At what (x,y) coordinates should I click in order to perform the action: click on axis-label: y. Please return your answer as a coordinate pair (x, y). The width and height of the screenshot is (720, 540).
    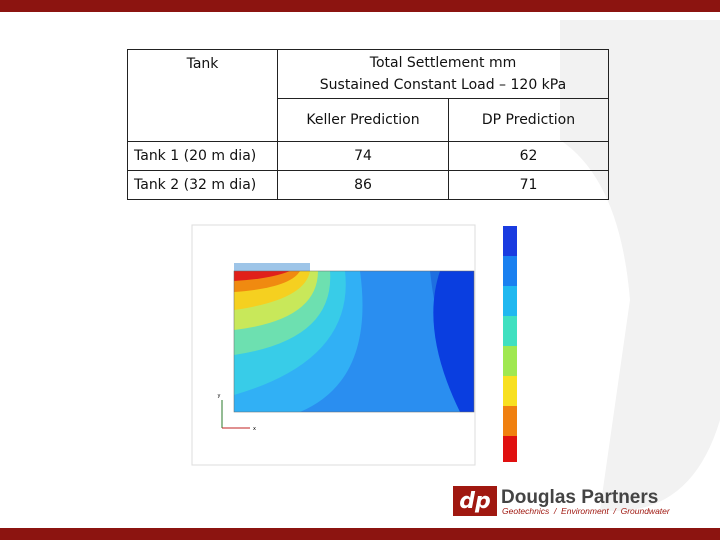
    Looking at the image, I should click on (219, 396).